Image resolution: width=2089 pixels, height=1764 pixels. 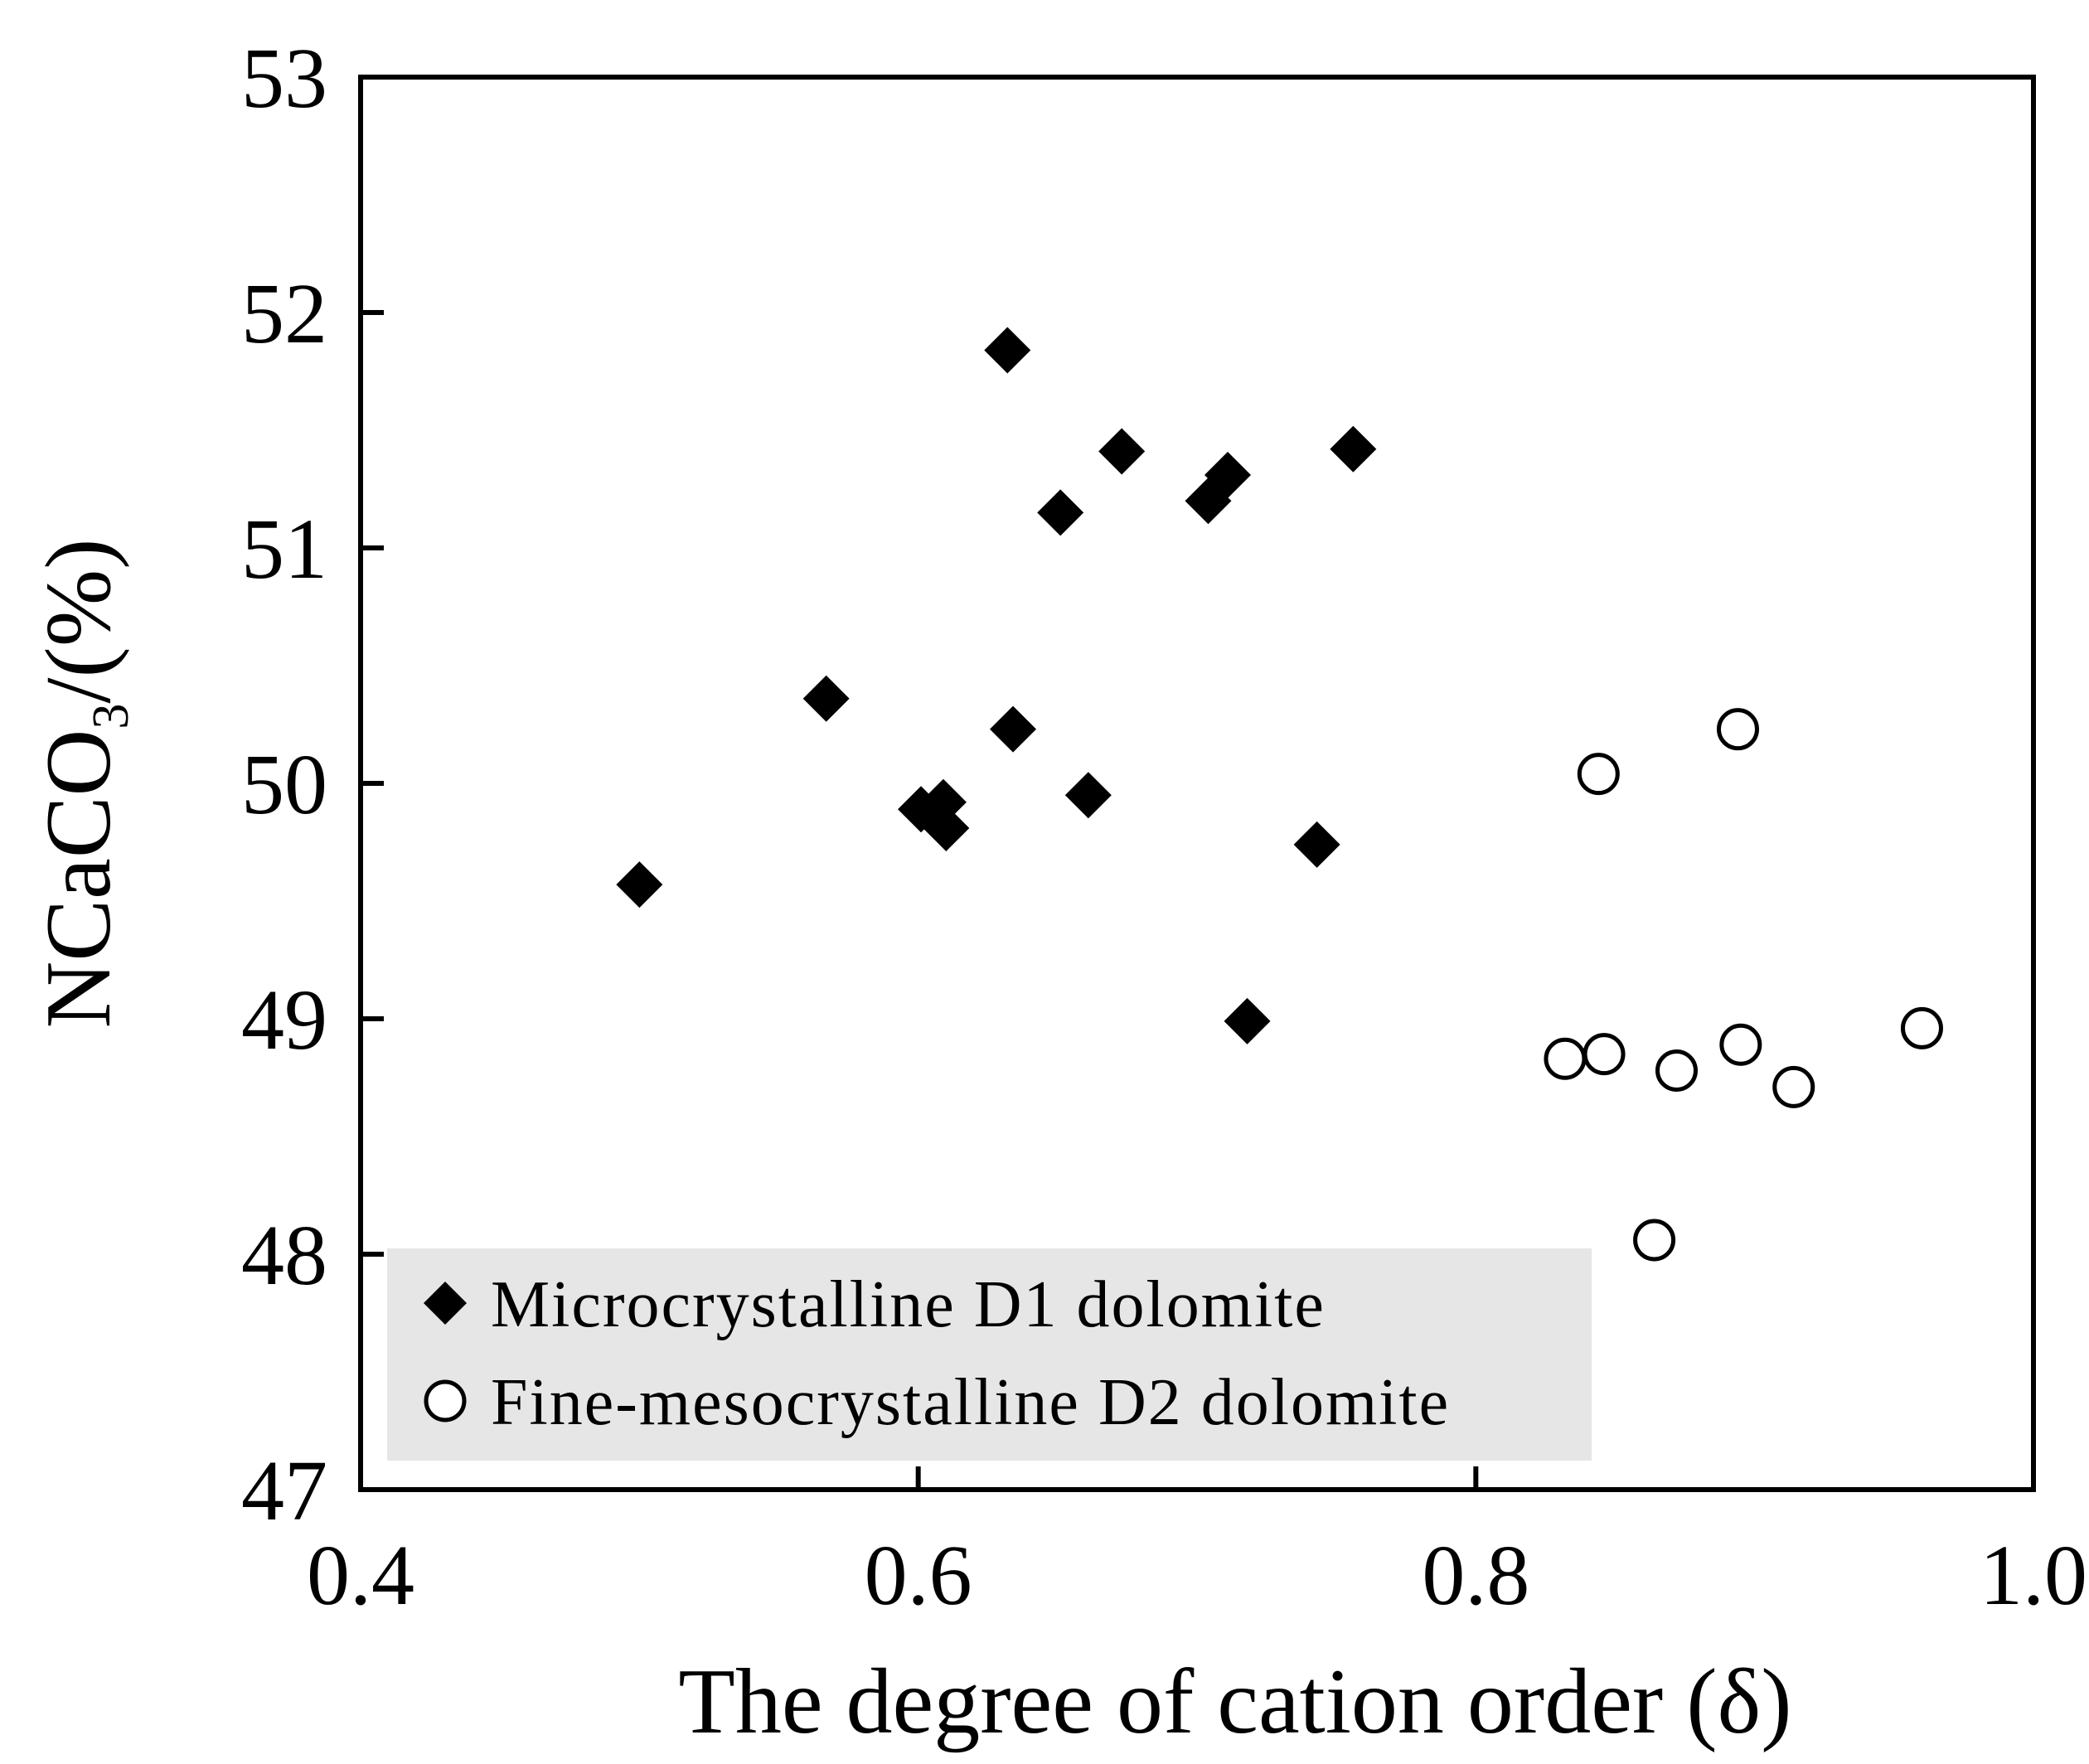 What do you see at coordinates (284, 784) in the screenshot?
I see `y-tick-label: 50` at bounding box center [284, 784].